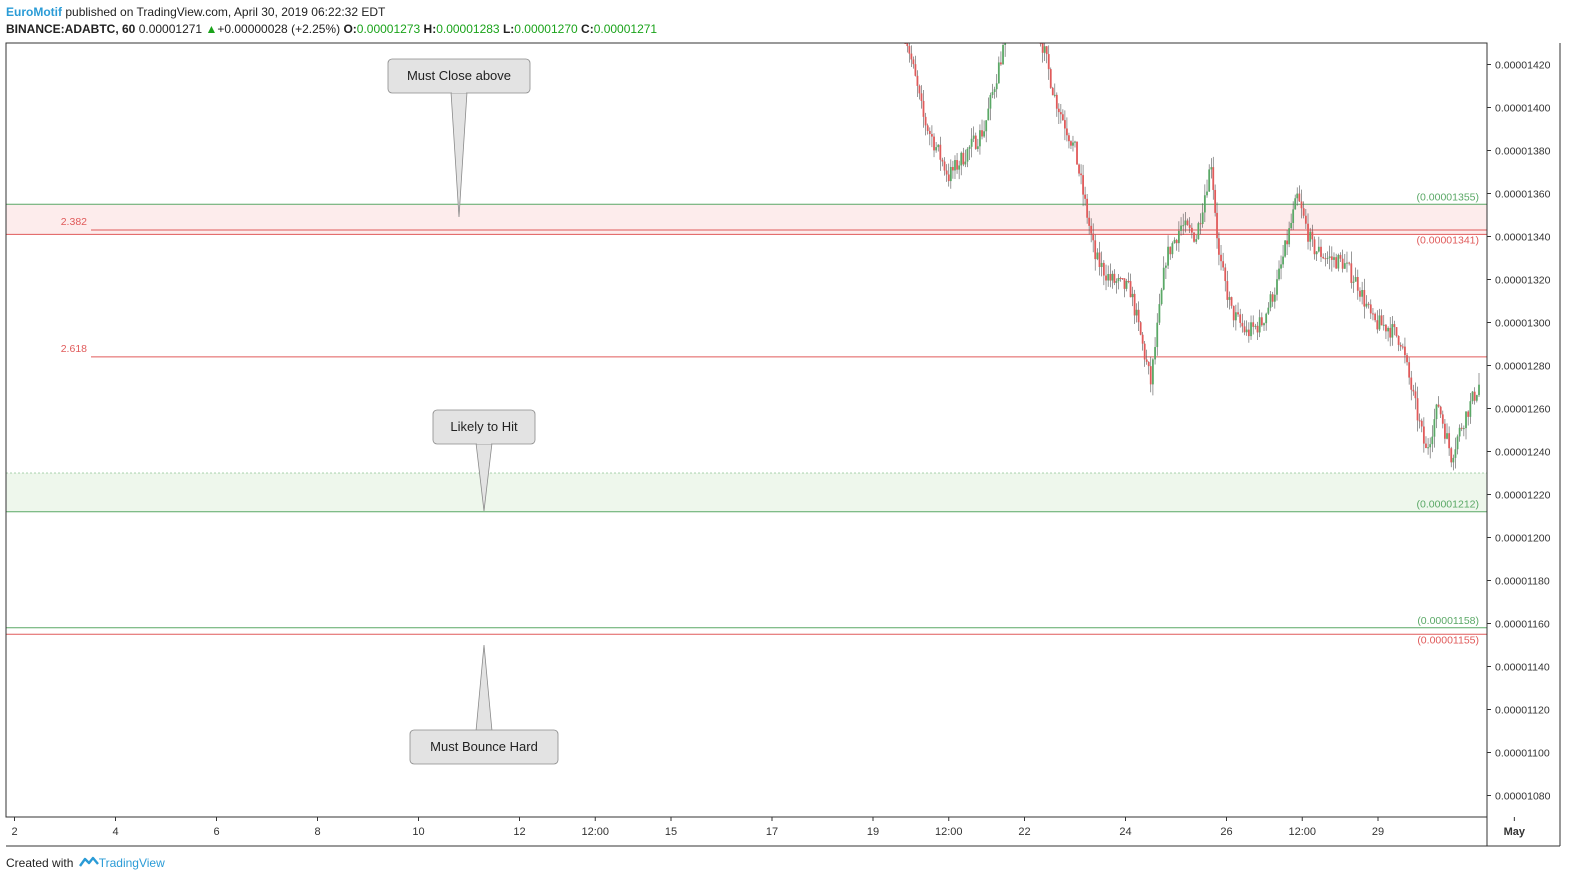  I want to click on author-link: EuroMotif, so click(34, 12).